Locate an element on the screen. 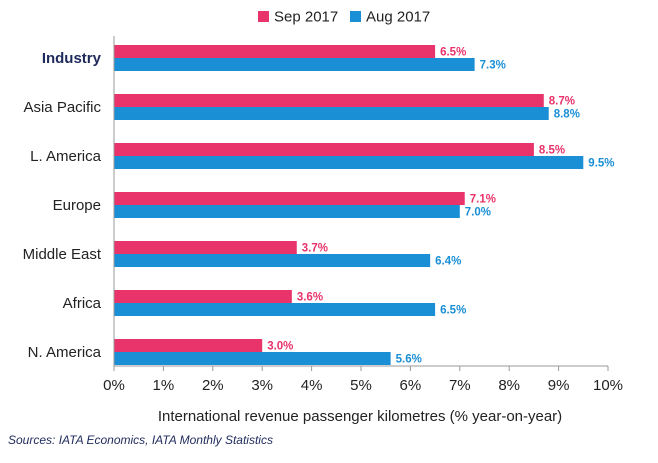 The height and width of the screenshot is (463, 658). category-label-l-america: L. America is located at coordinates (66, 156).